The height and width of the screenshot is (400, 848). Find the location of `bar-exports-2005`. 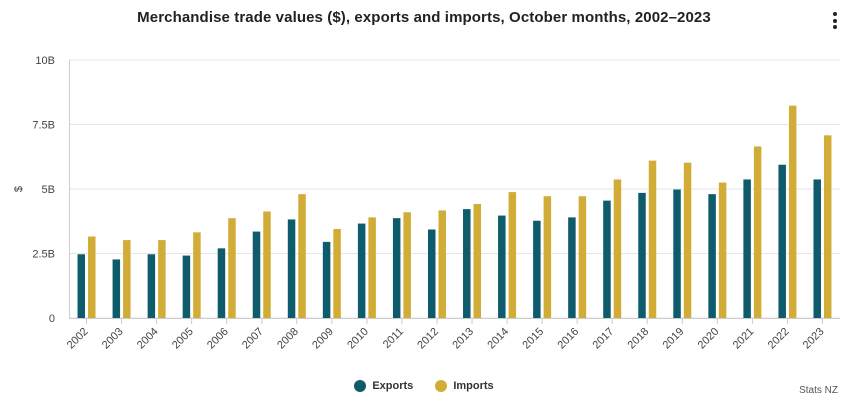

bar-exports-2005 is located at coordinates (186, 286).